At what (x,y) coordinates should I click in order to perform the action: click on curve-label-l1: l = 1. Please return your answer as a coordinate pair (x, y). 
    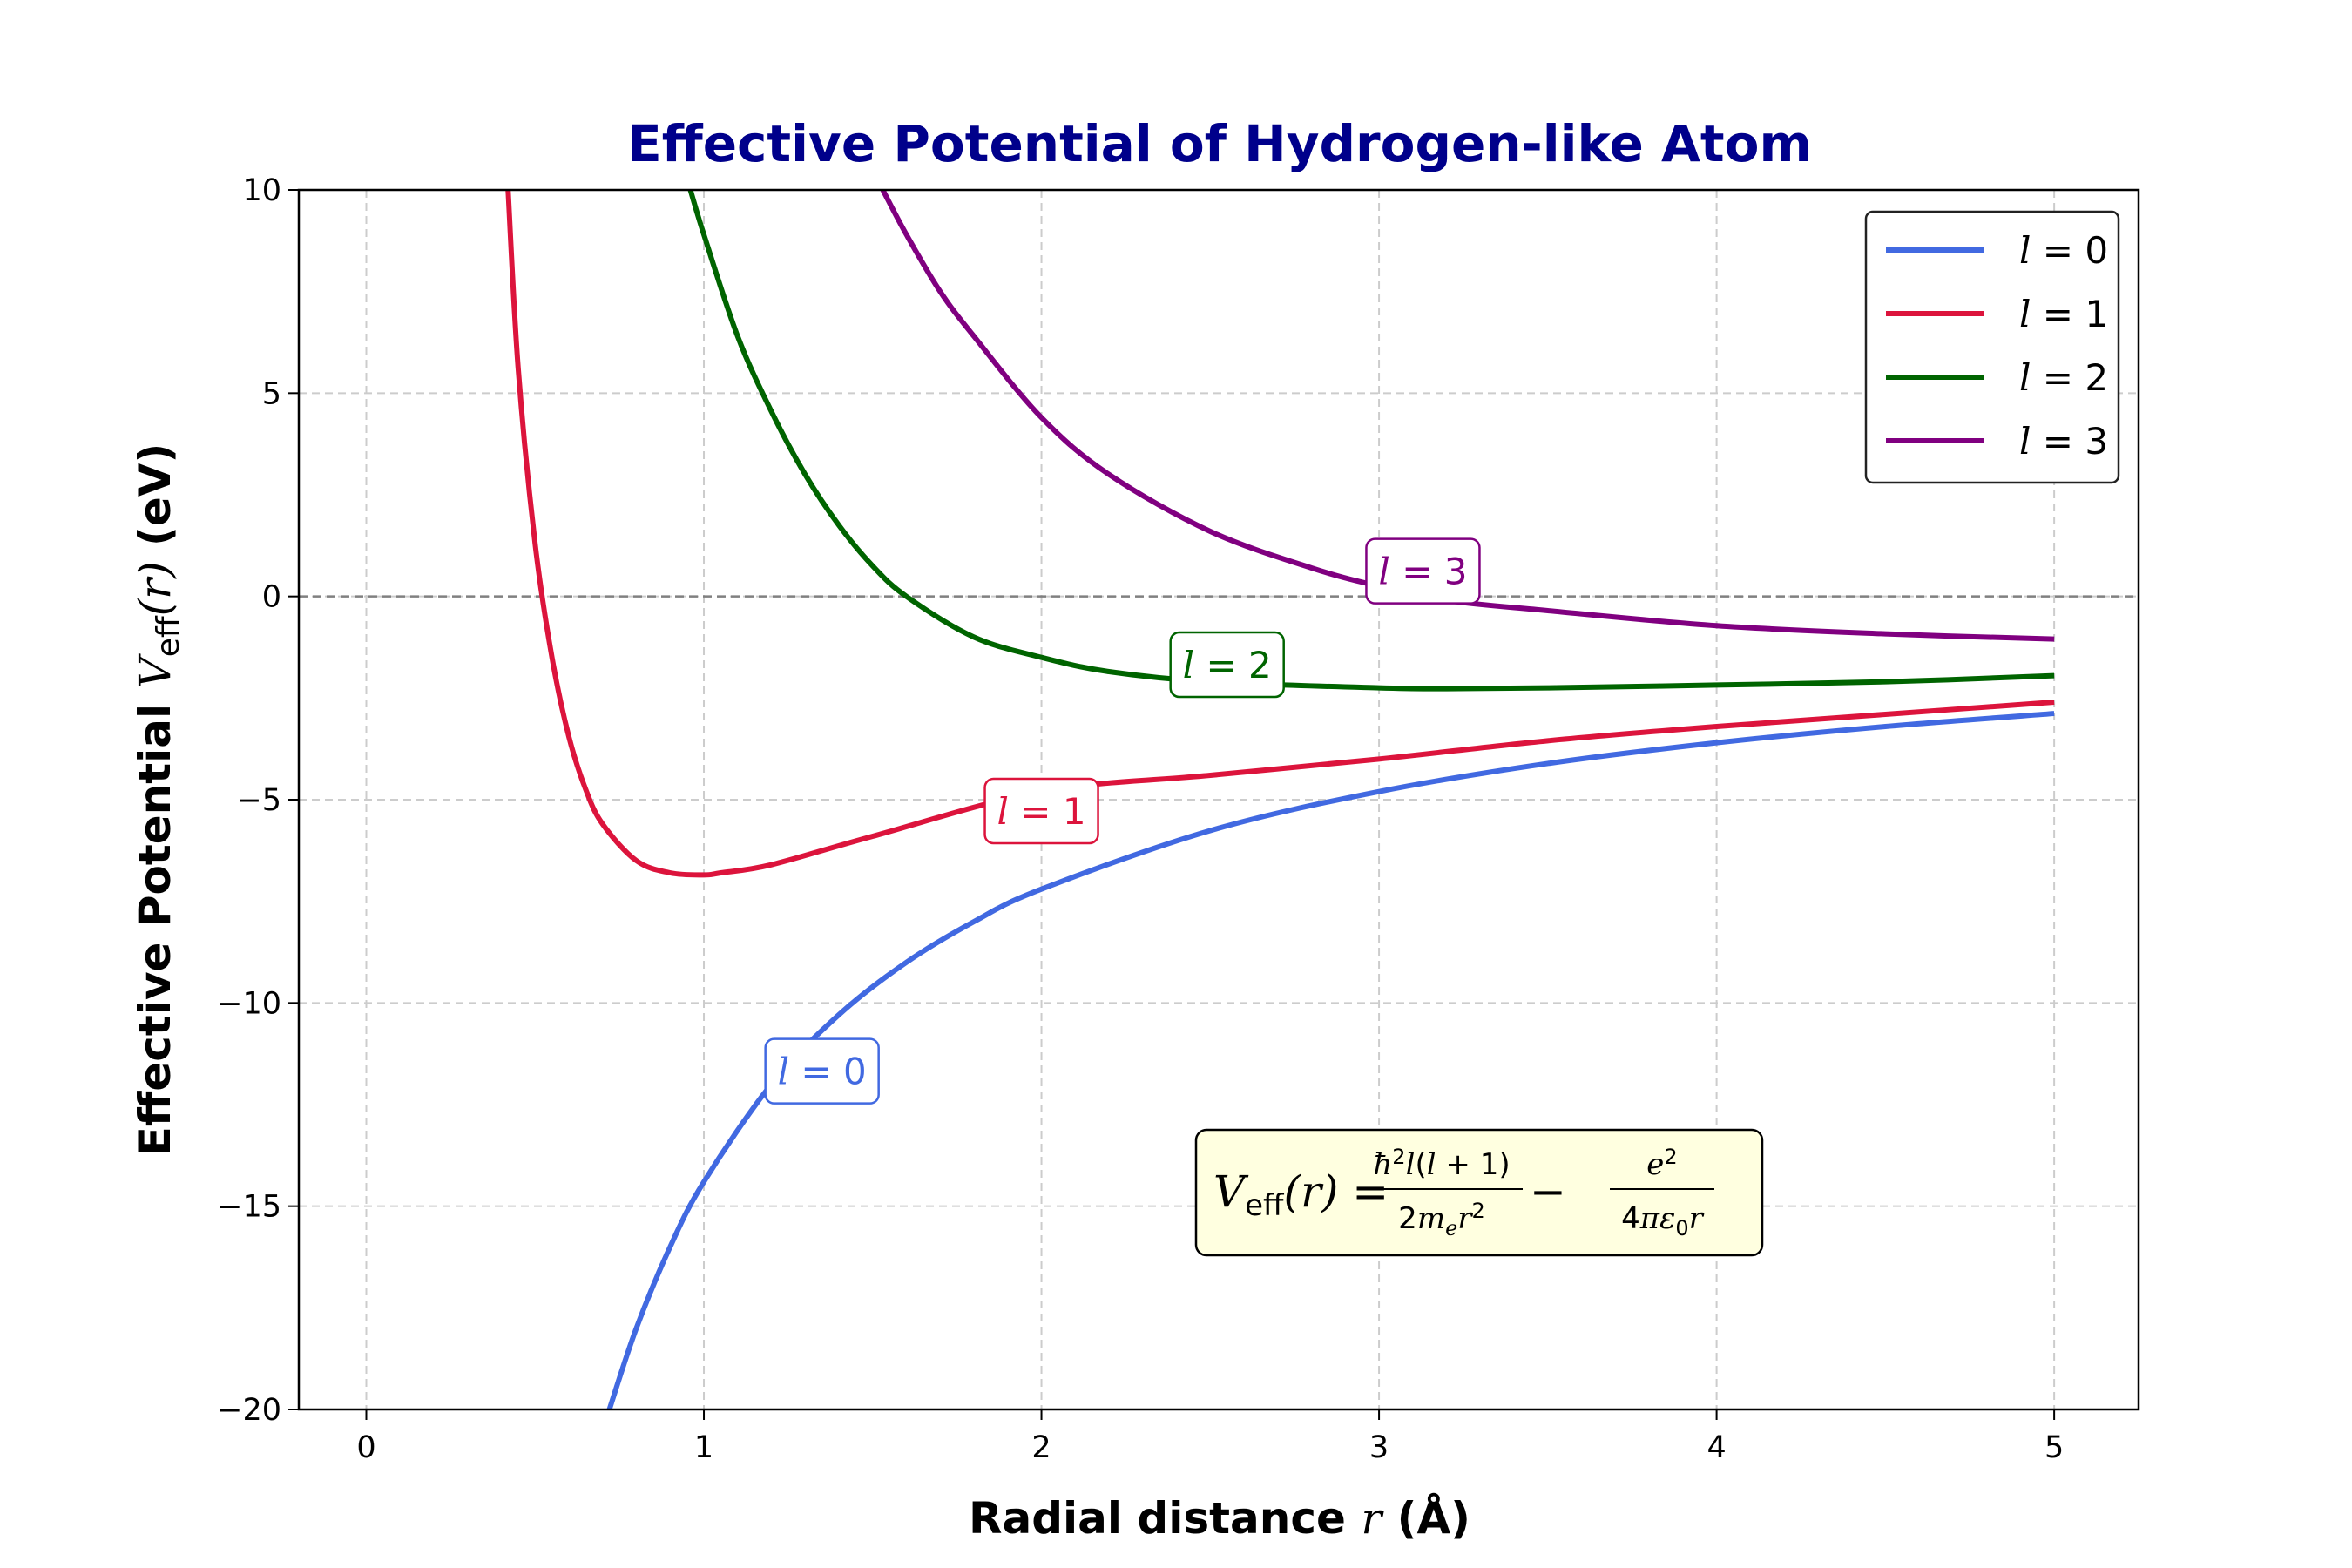
    Looking at the image, I should click on (1041, 811).